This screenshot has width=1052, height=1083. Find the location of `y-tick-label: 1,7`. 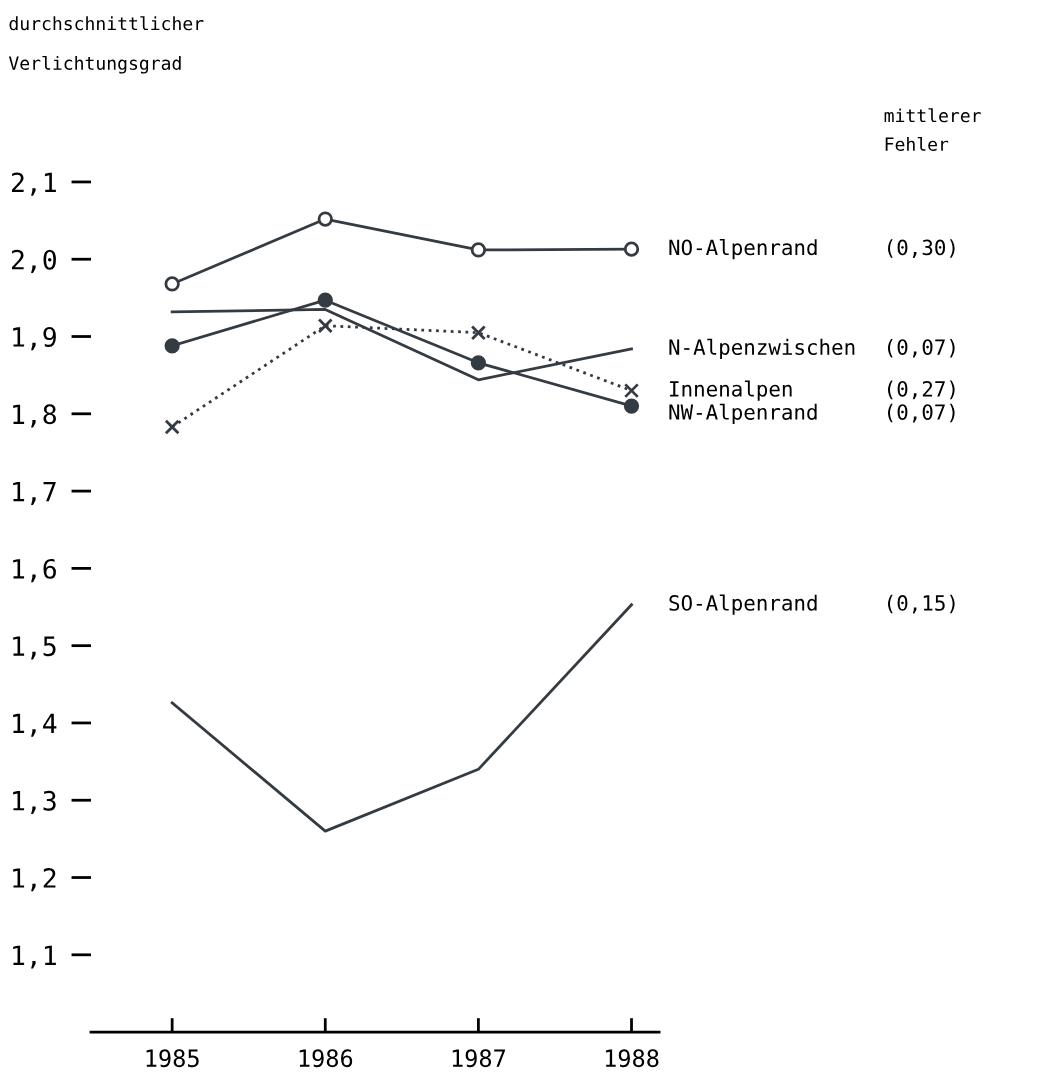

y-tick-label: 1,7 is located at coordinates (34, 493).